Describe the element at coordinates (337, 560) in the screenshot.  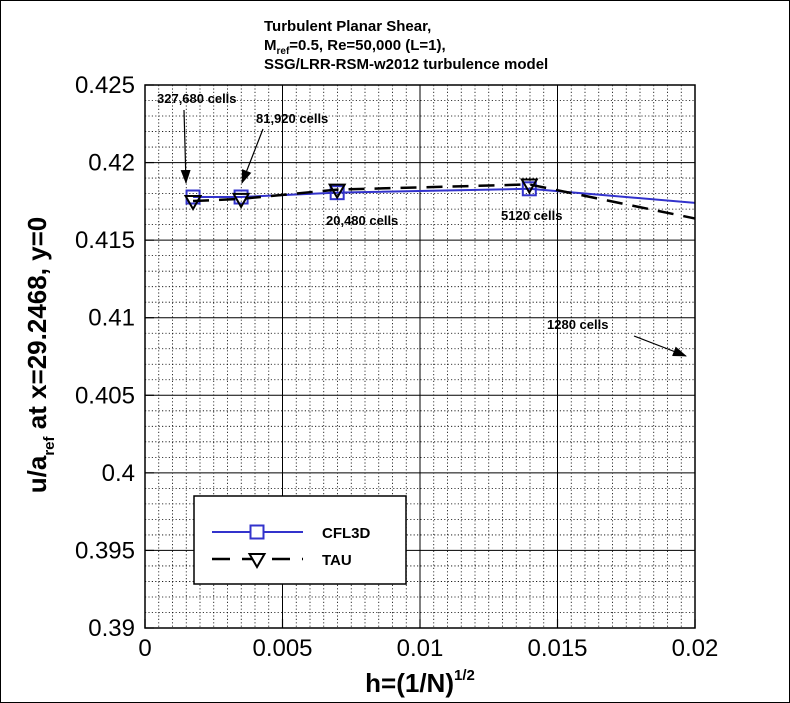
I see `legend-label-tau: TAU` at that location.